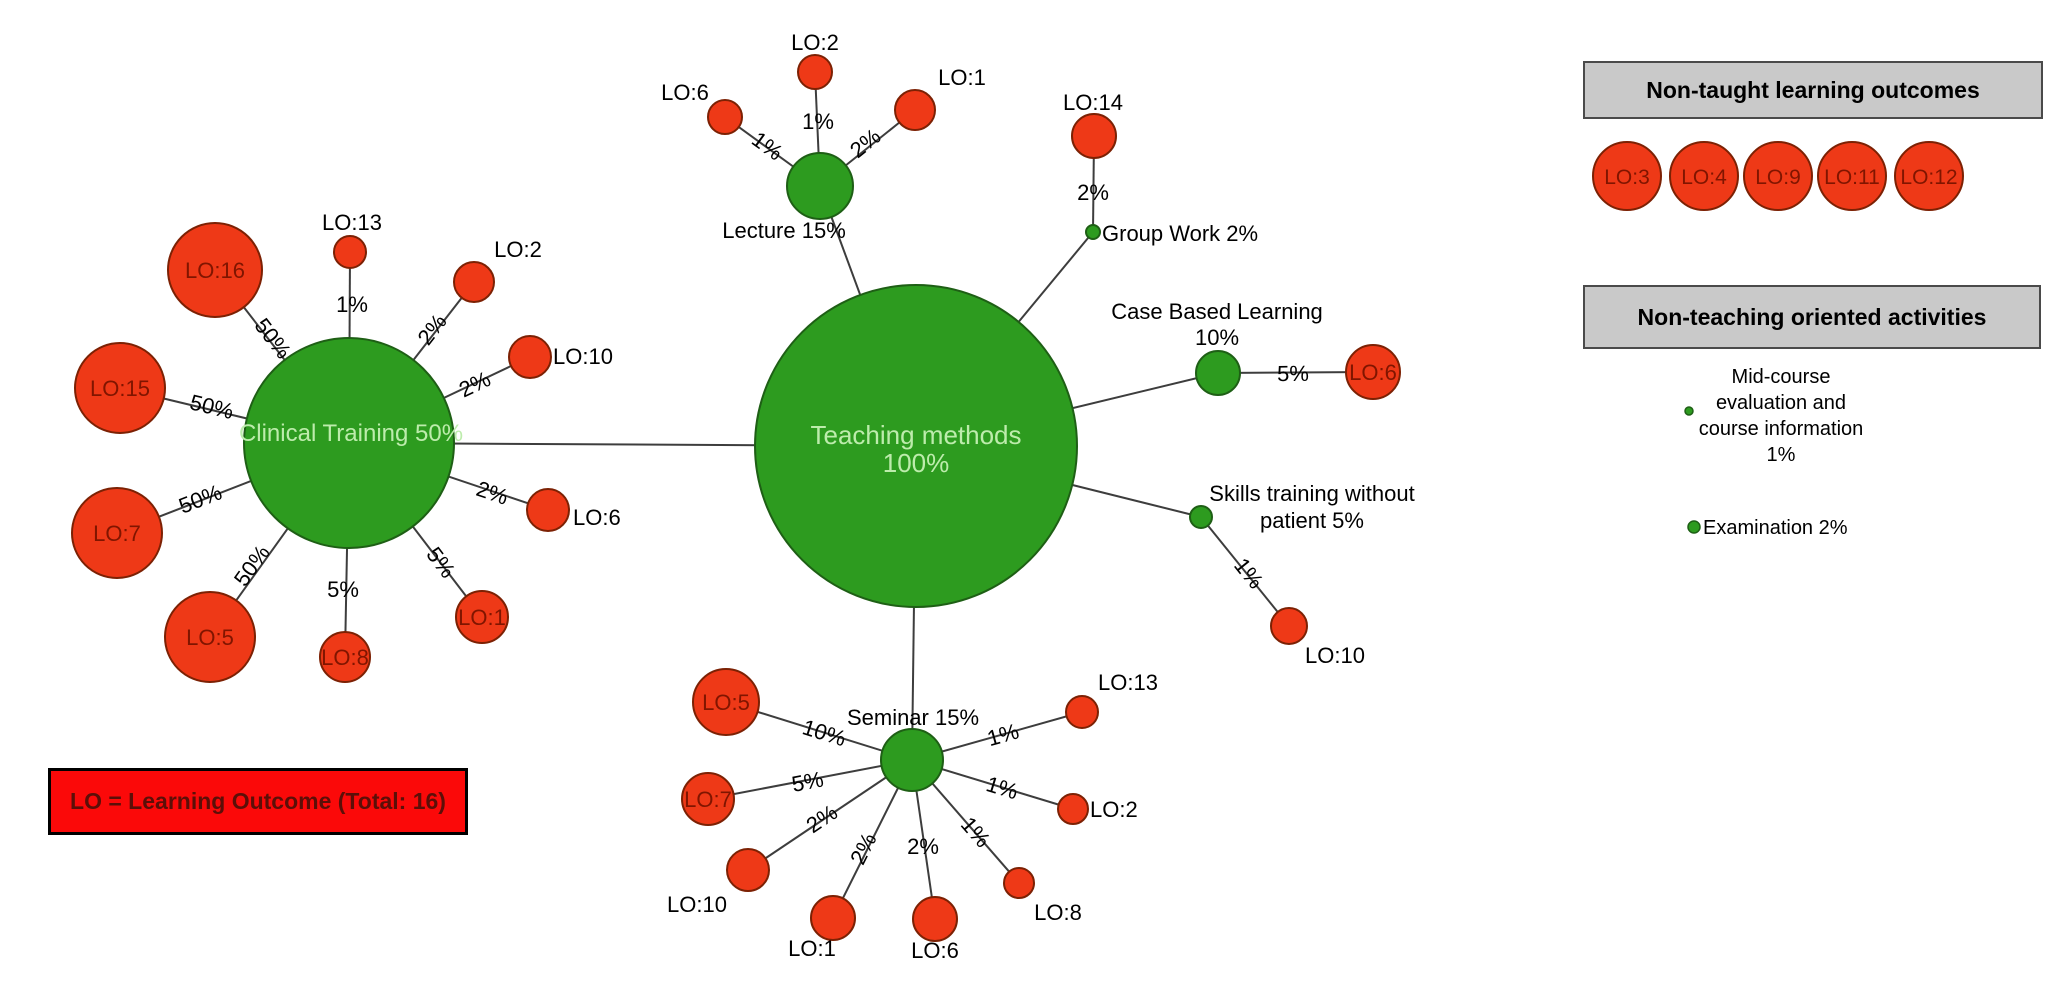 The image size is (2059, 1001). What do you see at coordinates (820, 186) in the screenshot?
I see `lecture-node` at bounding box center [820, 186].